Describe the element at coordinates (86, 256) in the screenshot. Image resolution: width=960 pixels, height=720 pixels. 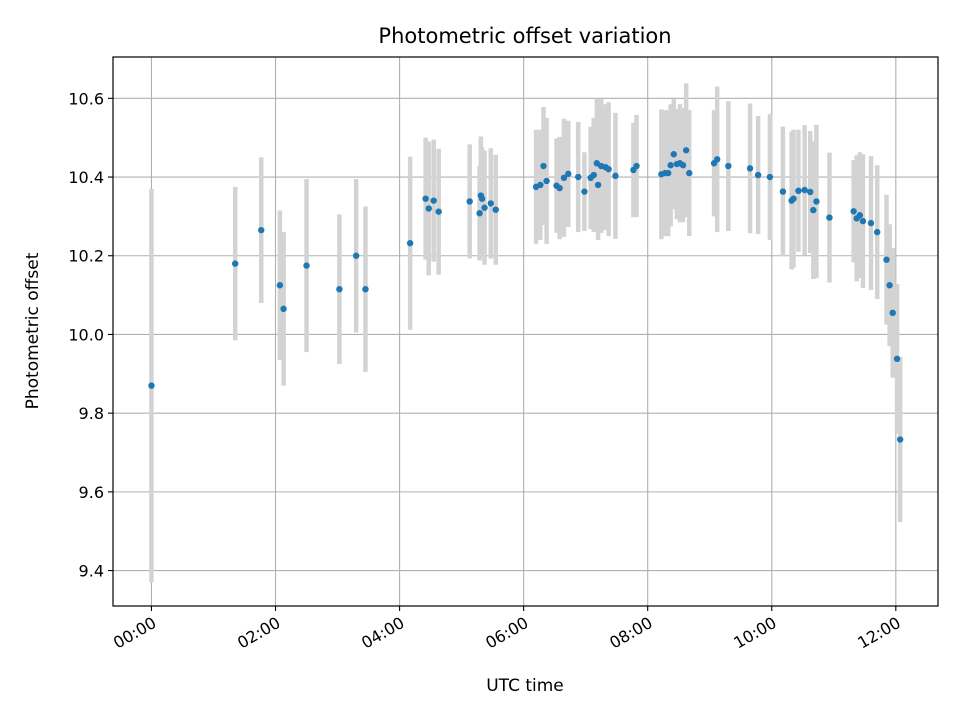
I see `y-tick-label: 10.2` at that location.